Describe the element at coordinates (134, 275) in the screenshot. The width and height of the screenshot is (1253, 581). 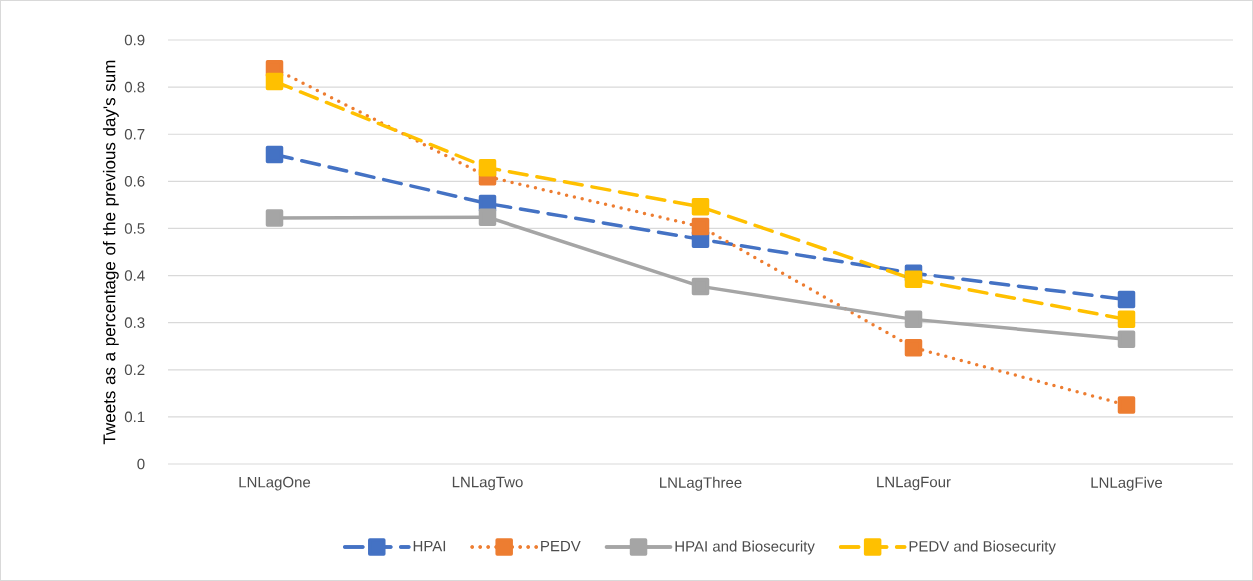
I see `y-tick-label: 0.4` at that location.